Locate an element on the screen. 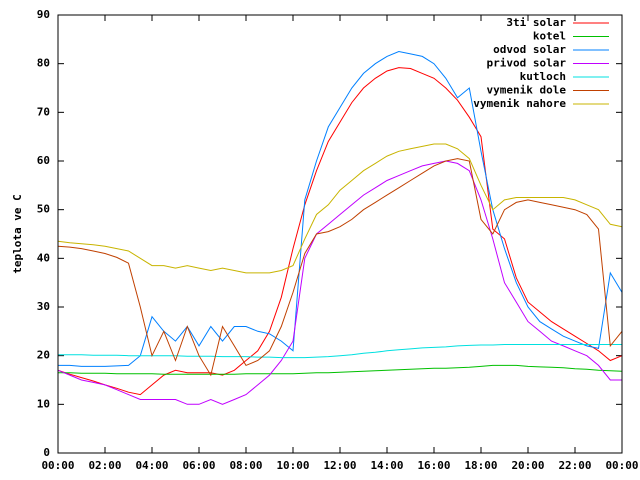 Image resolution: width=640 pixels, height=480 pixels. legend-label: privod solar is located at coordinates (527, 63).